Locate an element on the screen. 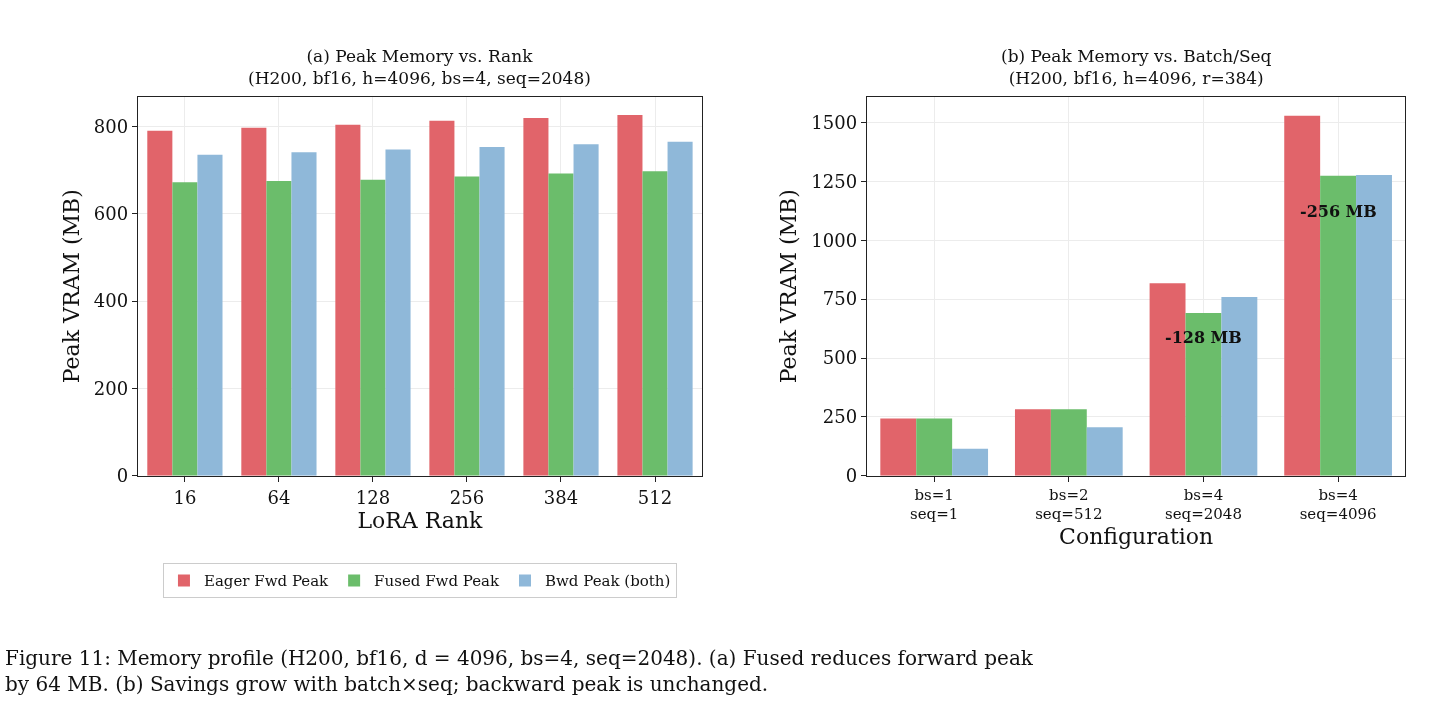 The image size is (1441, 718). x-tick-label: bs=2 seq=512 is located at coordinates (1069, 504).